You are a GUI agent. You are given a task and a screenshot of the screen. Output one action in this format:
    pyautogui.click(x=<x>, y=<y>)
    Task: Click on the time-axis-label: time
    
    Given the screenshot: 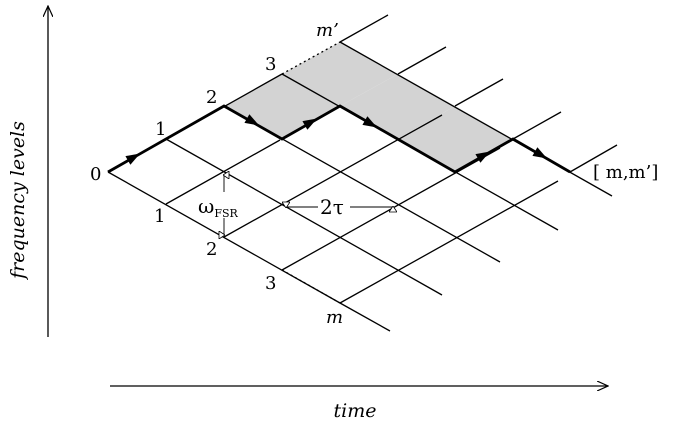 What is the action you would take?
    pyautogui.click(x=355, y=411)
    